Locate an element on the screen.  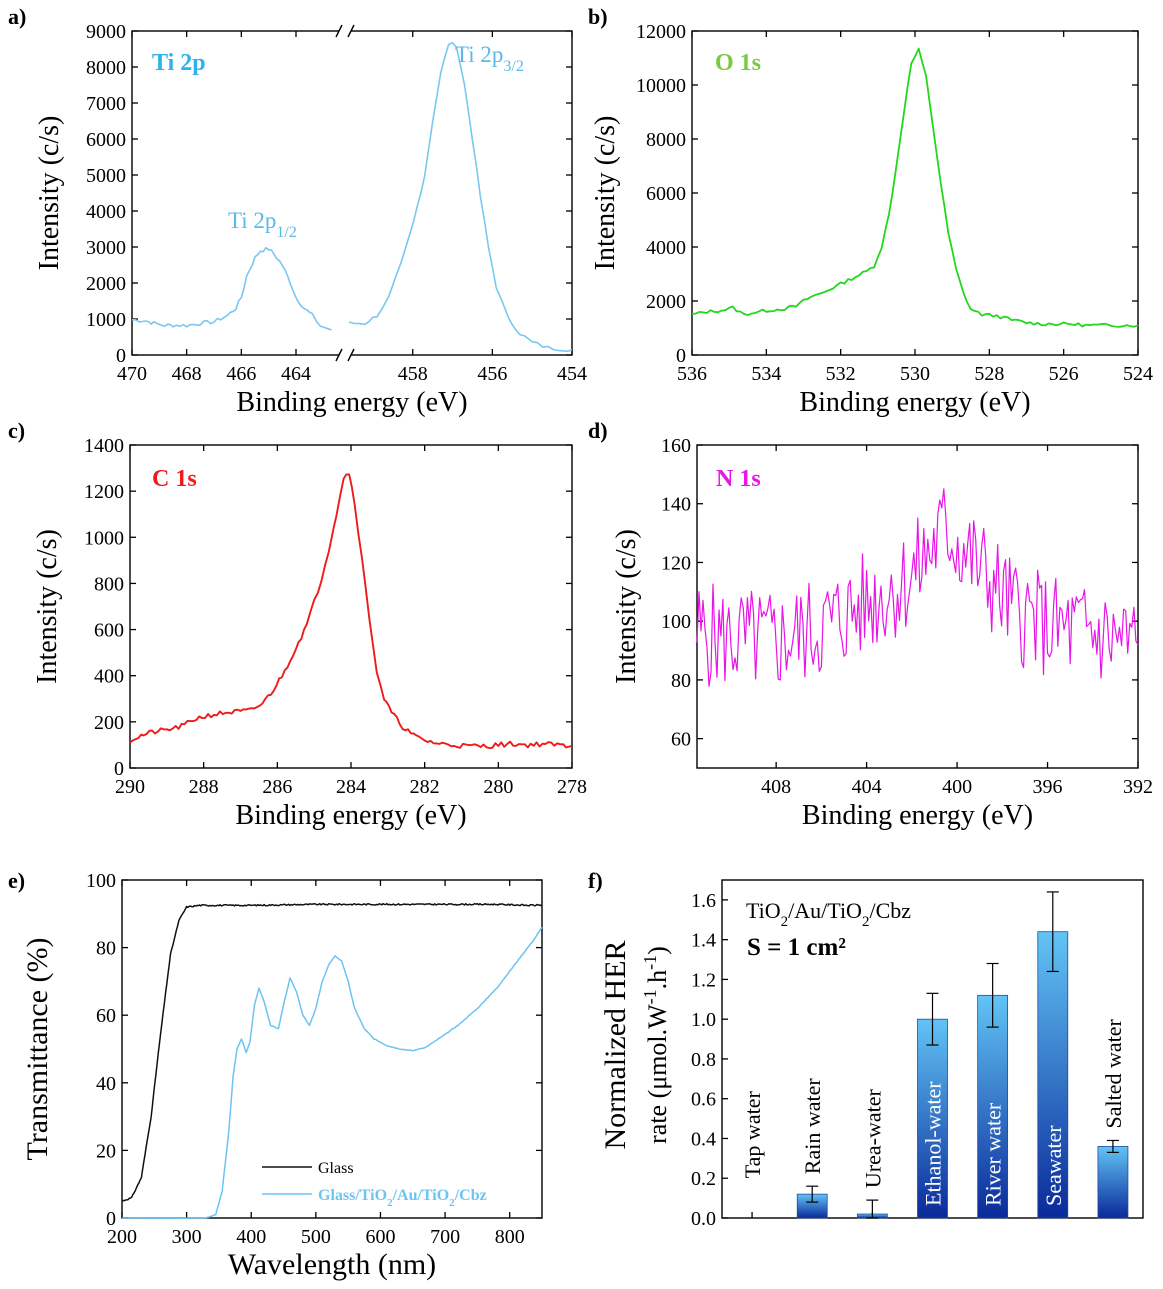
bar-seawater is located at coordinates (1053, 1075).